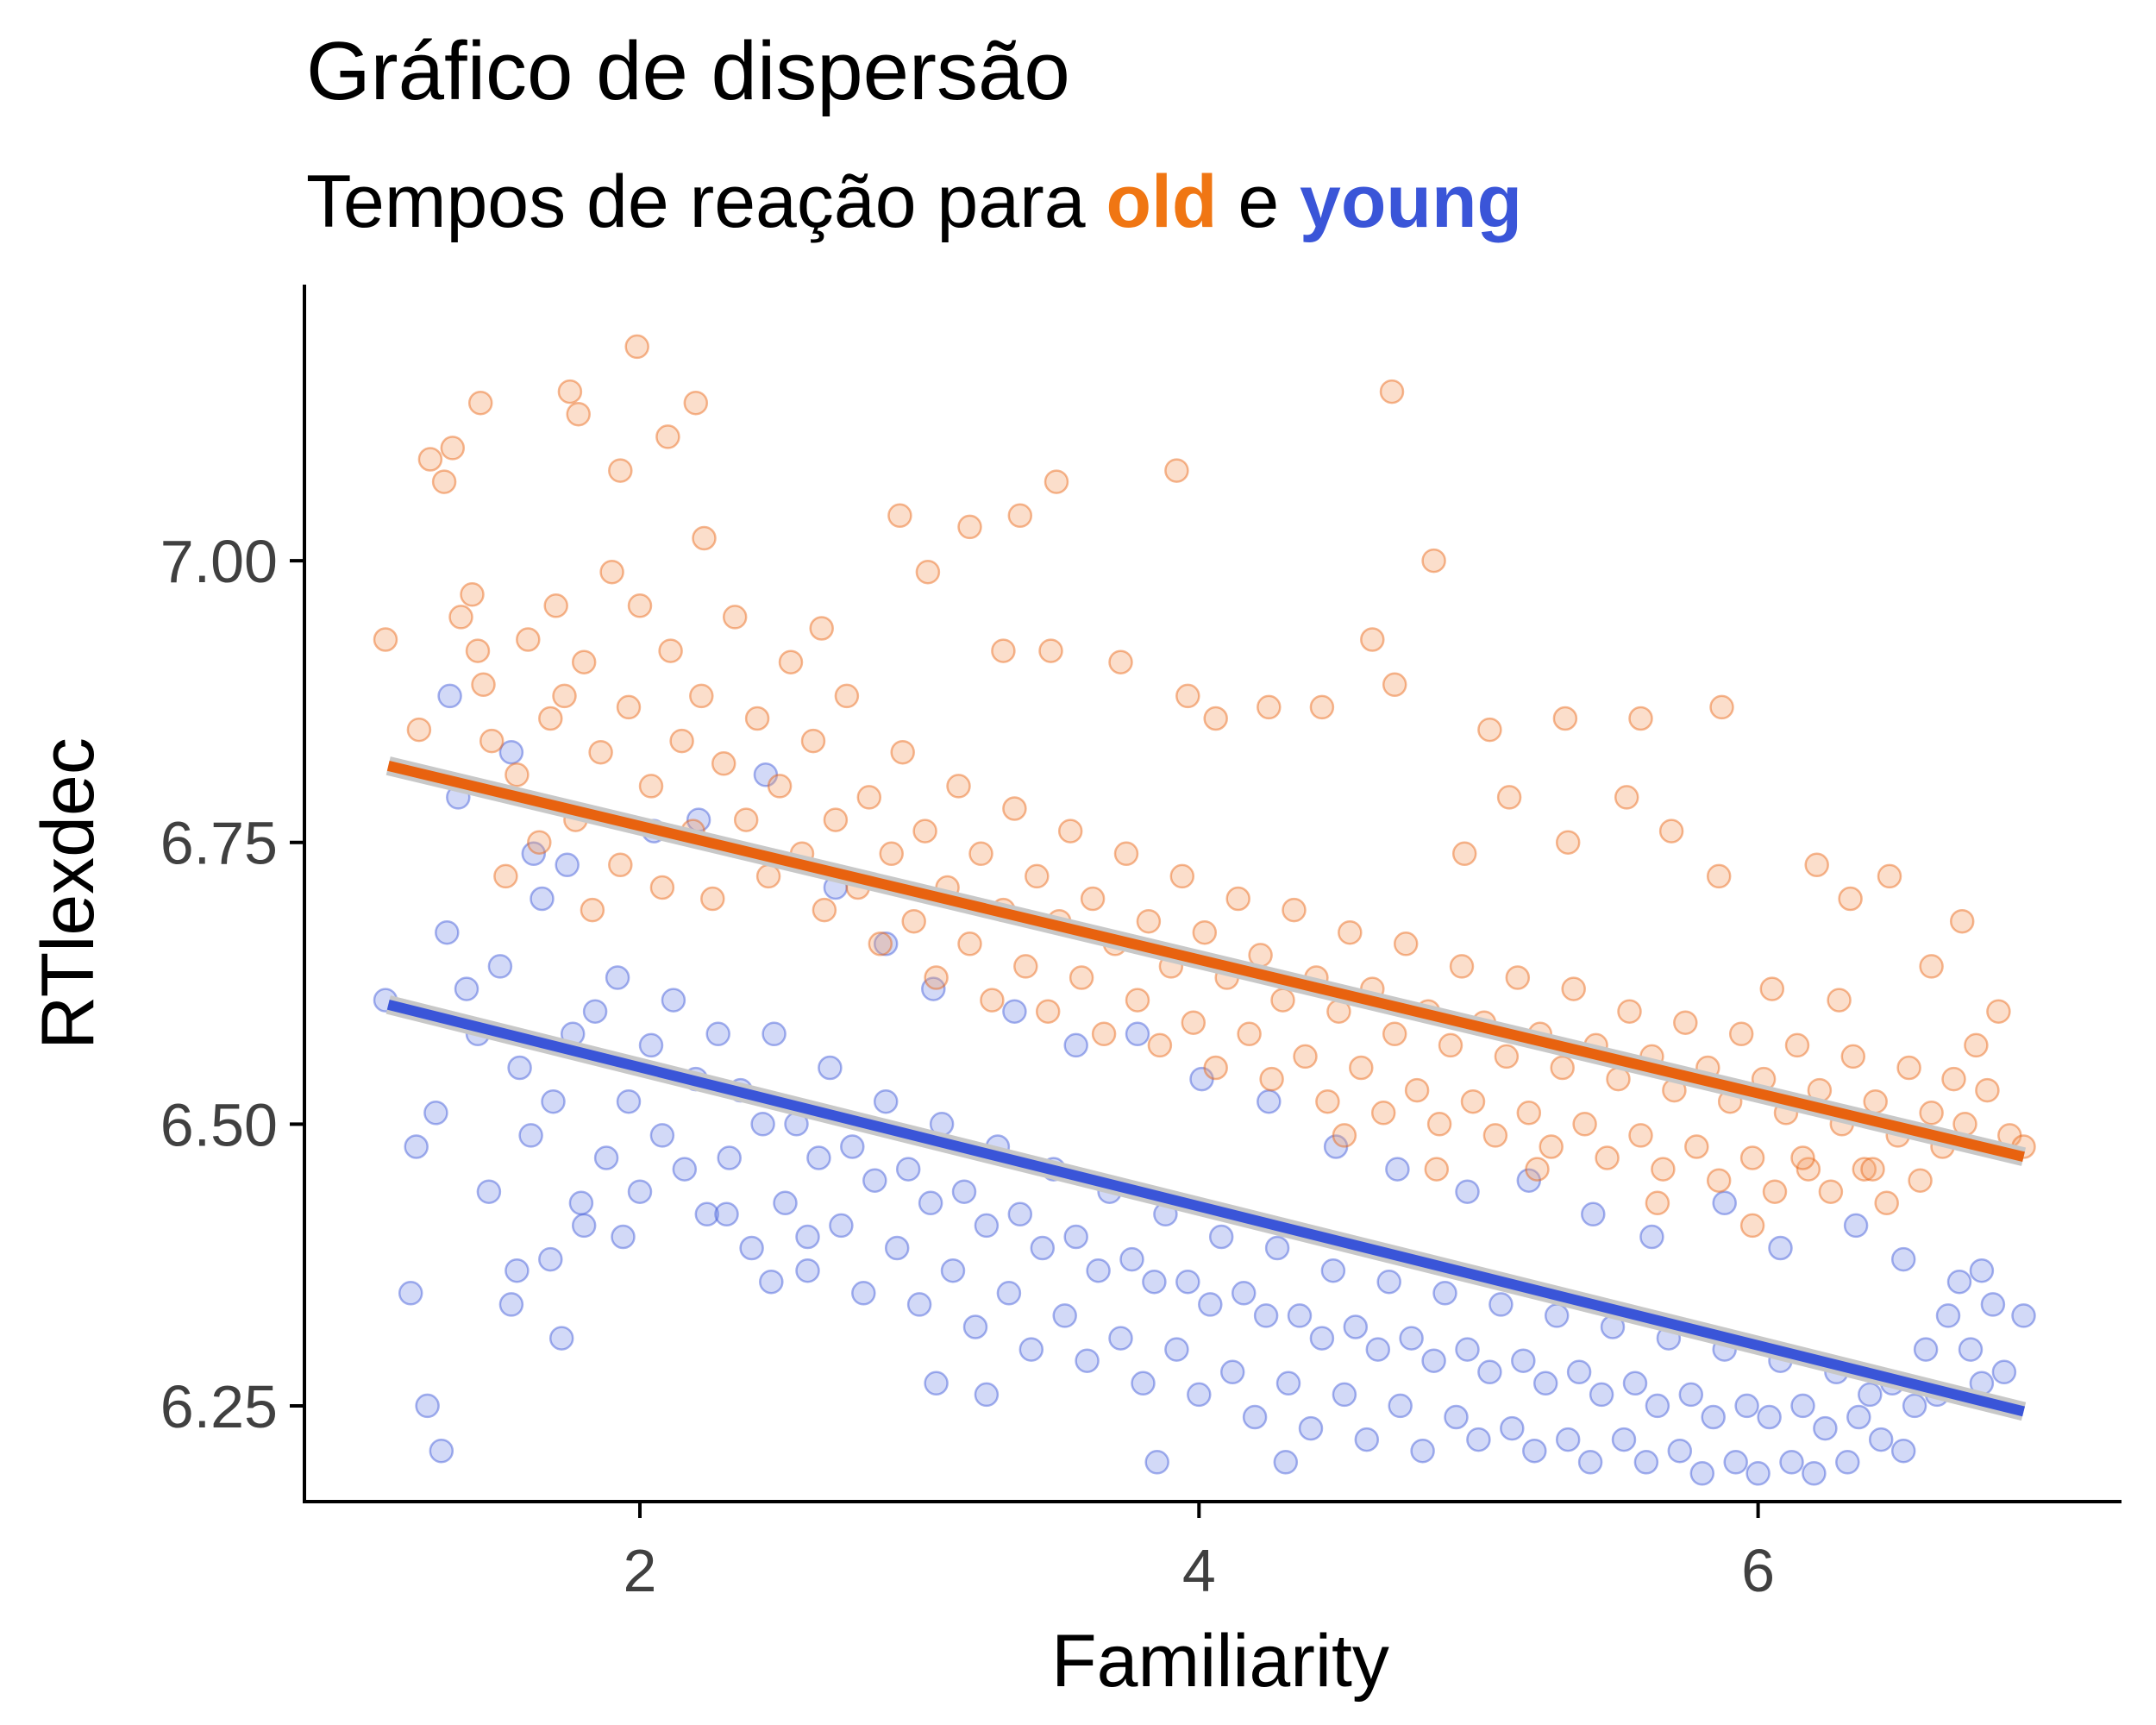 Image resolution: width=2156 pixels, height=1725 pixels. What do you see at coordinates (914, 202) in the screenshot?
I see `chart-subtitle: Tempos de reação para old e young` at bounding box center [914, 202].